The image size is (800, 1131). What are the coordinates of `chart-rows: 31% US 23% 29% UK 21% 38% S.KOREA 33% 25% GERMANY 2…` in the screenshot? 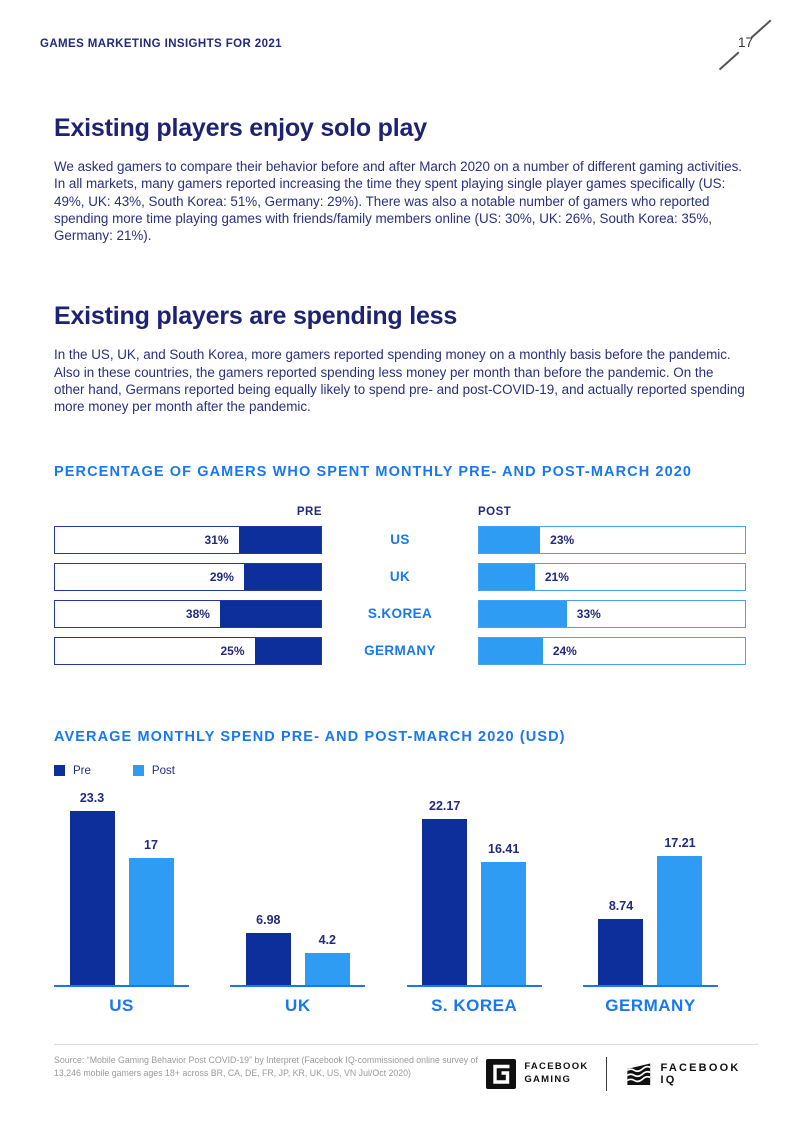 It's located at (400, 595).